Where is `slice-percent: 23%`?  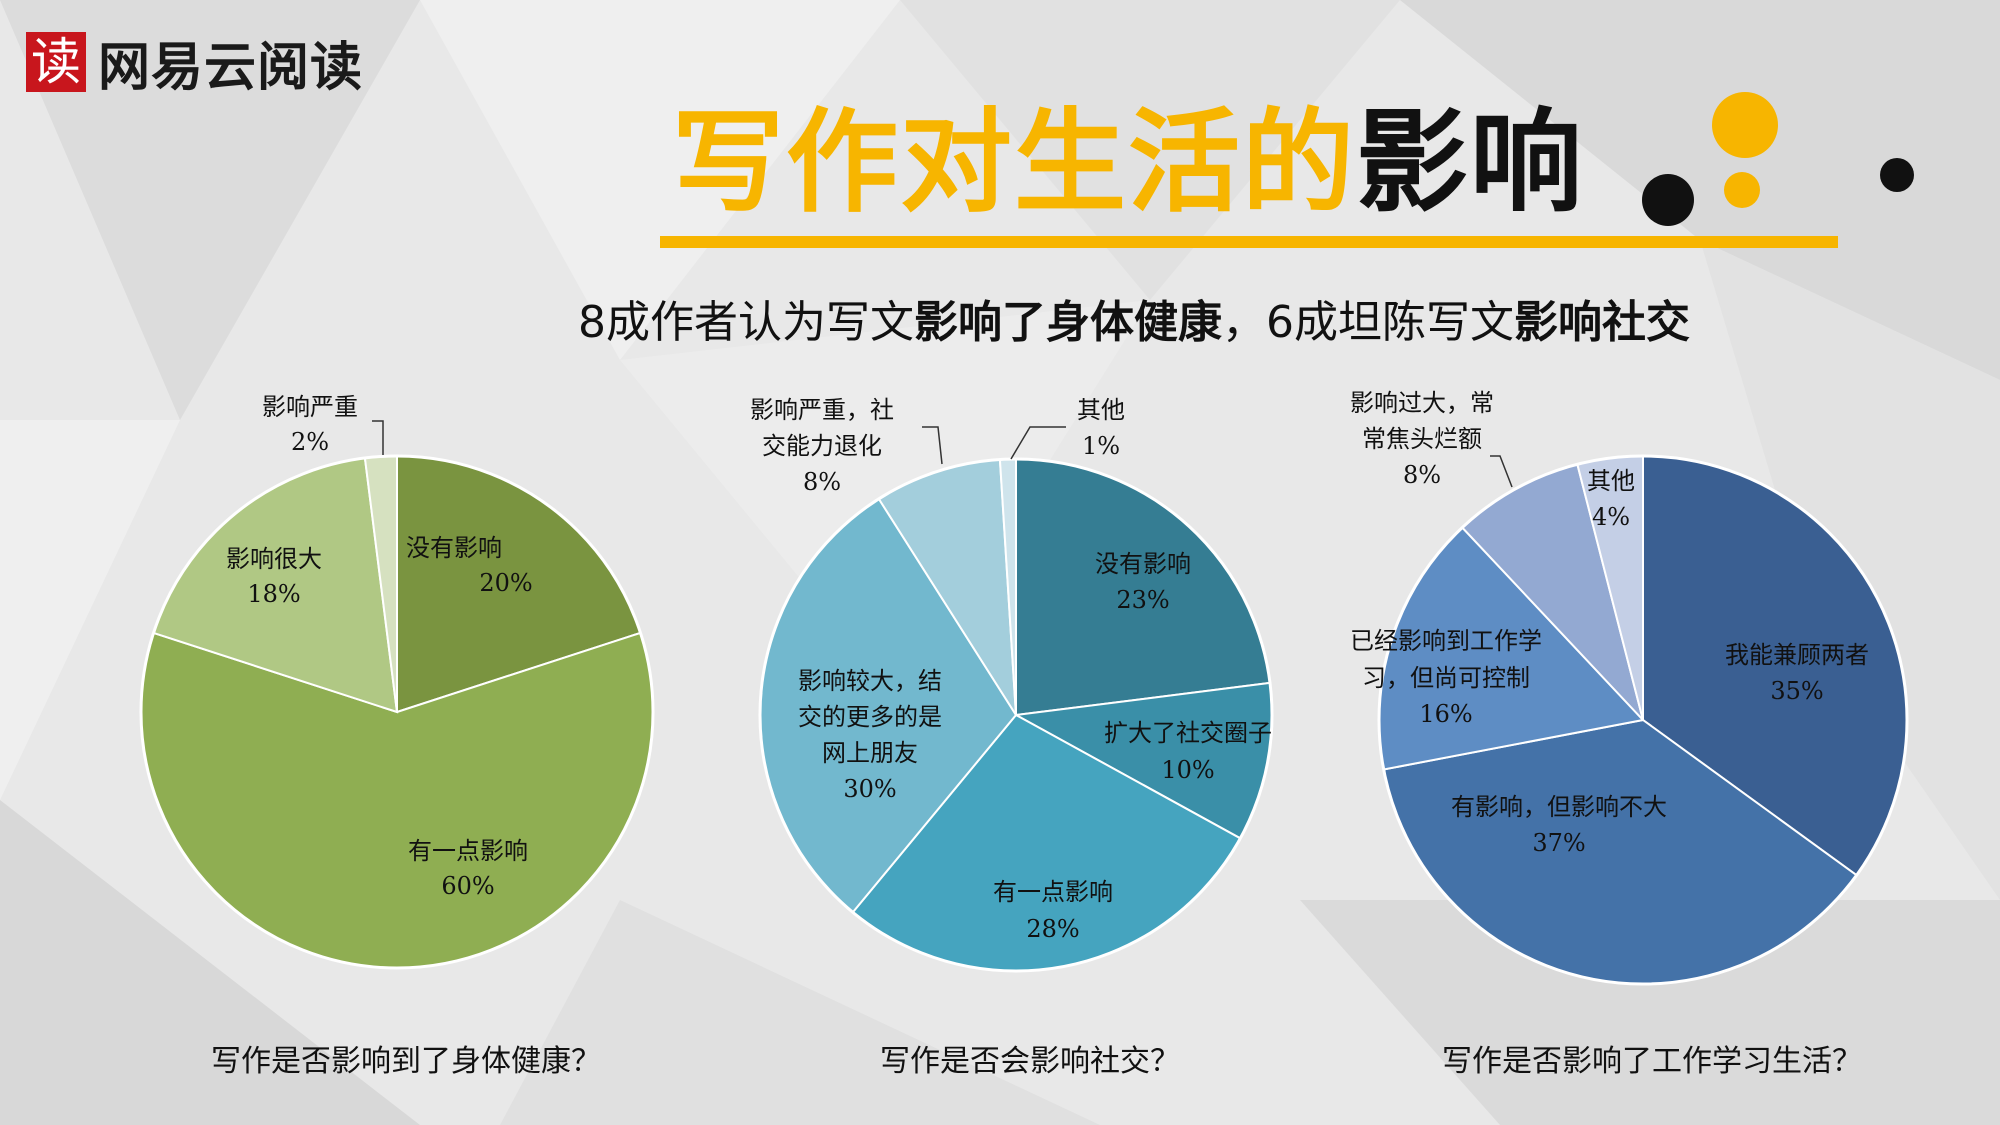
slice-percent: 23% is located at coordinates (1142, 600).